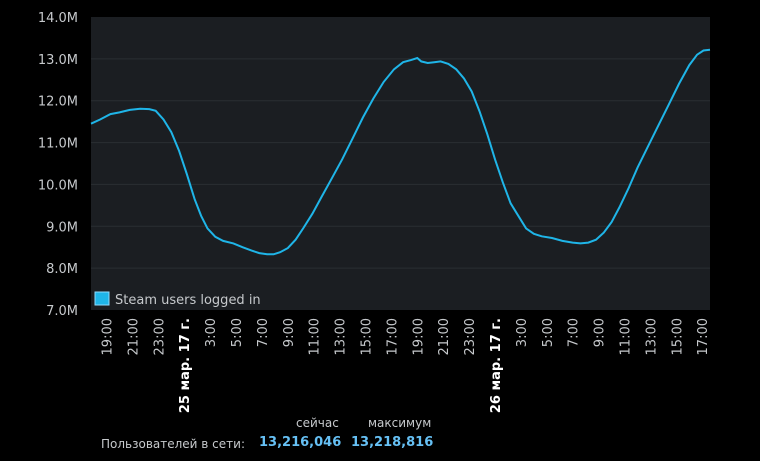 This screenshot has width=760, height=461. What do you see at coordinates (317, 423) in the screenshot?
I see `stats-header-now: сейчас` at bounding box center [317, 423].